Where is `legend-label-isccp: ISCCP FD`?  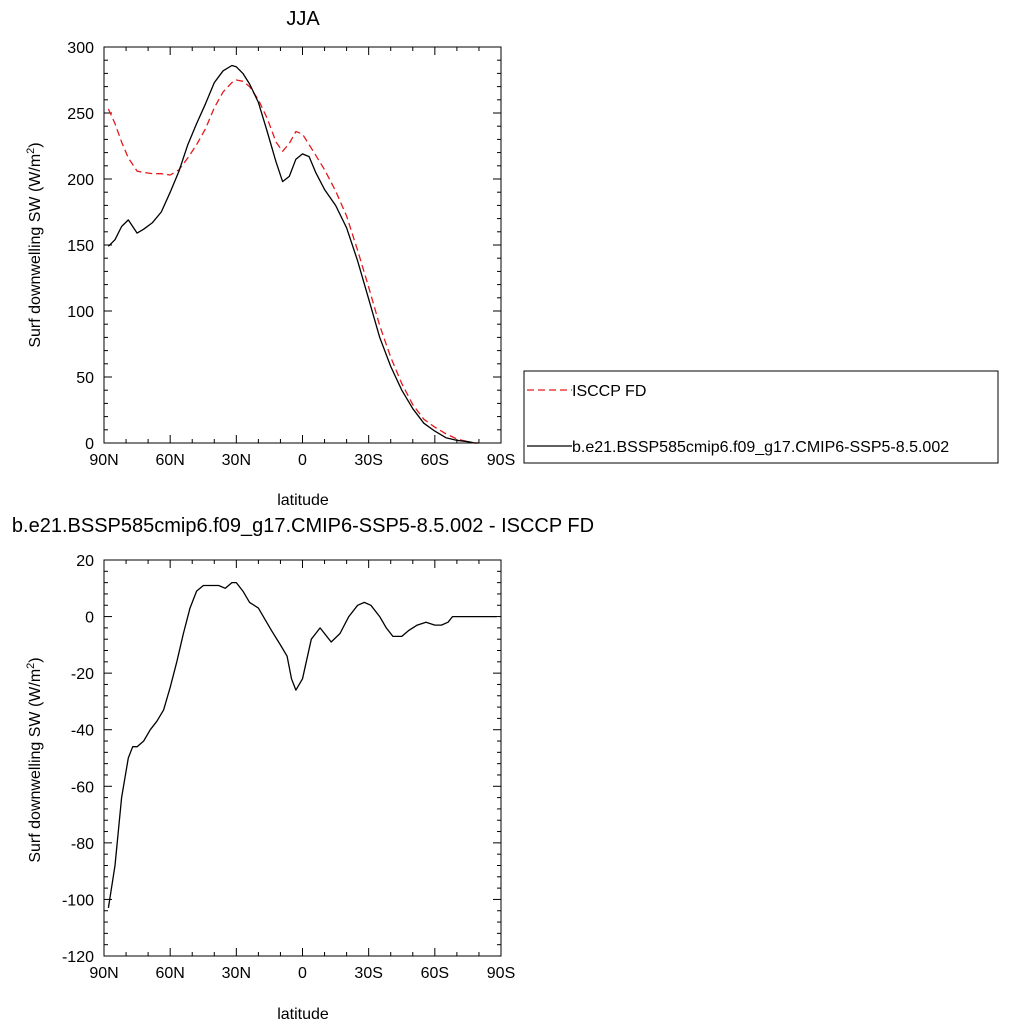 legend-label-isccp: ISCCP FD is located at coordinates (609, 391).